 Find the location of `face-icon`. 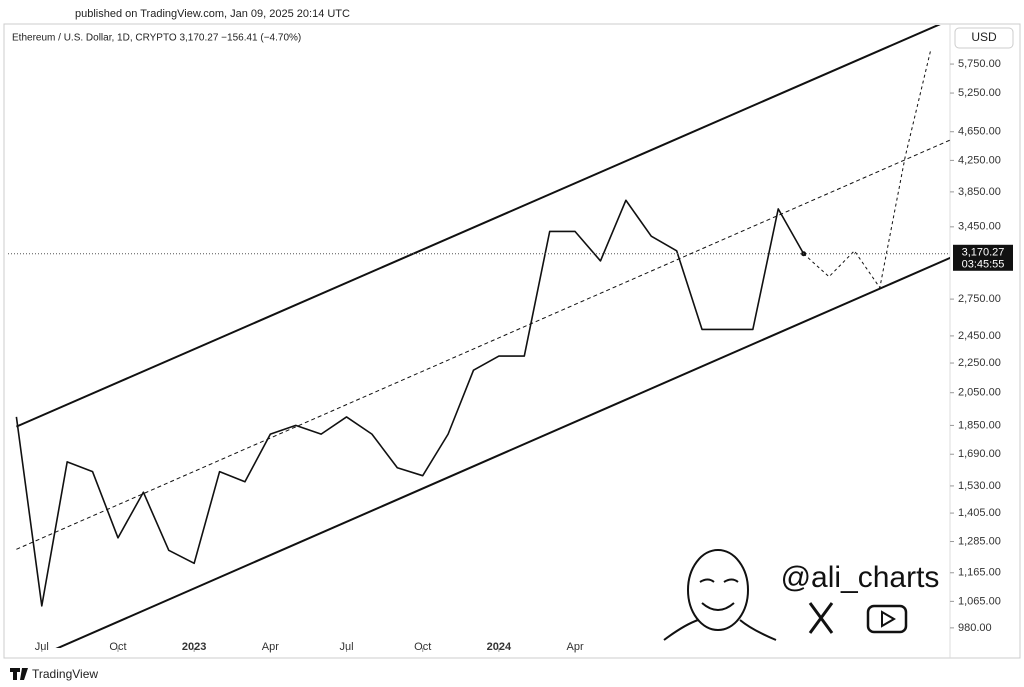

face-icon is located at coordinates (718, 590).